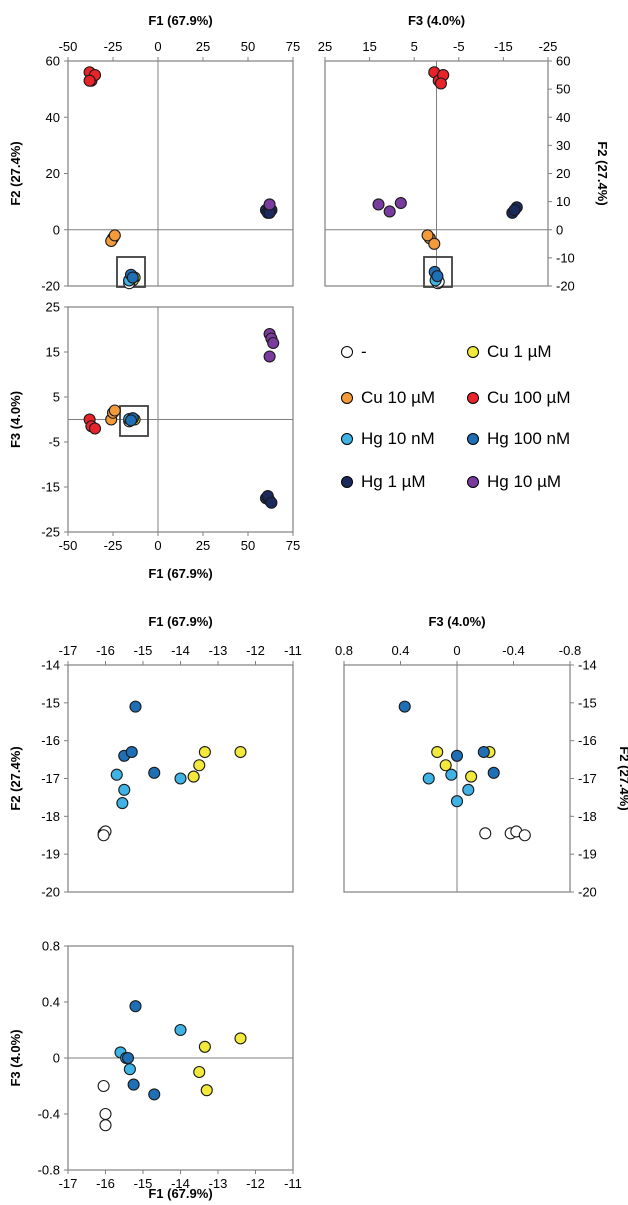 This screenshot has width=628, height=1205. What do you see at coordinates (354, 352) in the screenshot?
I see `legend-item: -` at bounding box center [354, 352].